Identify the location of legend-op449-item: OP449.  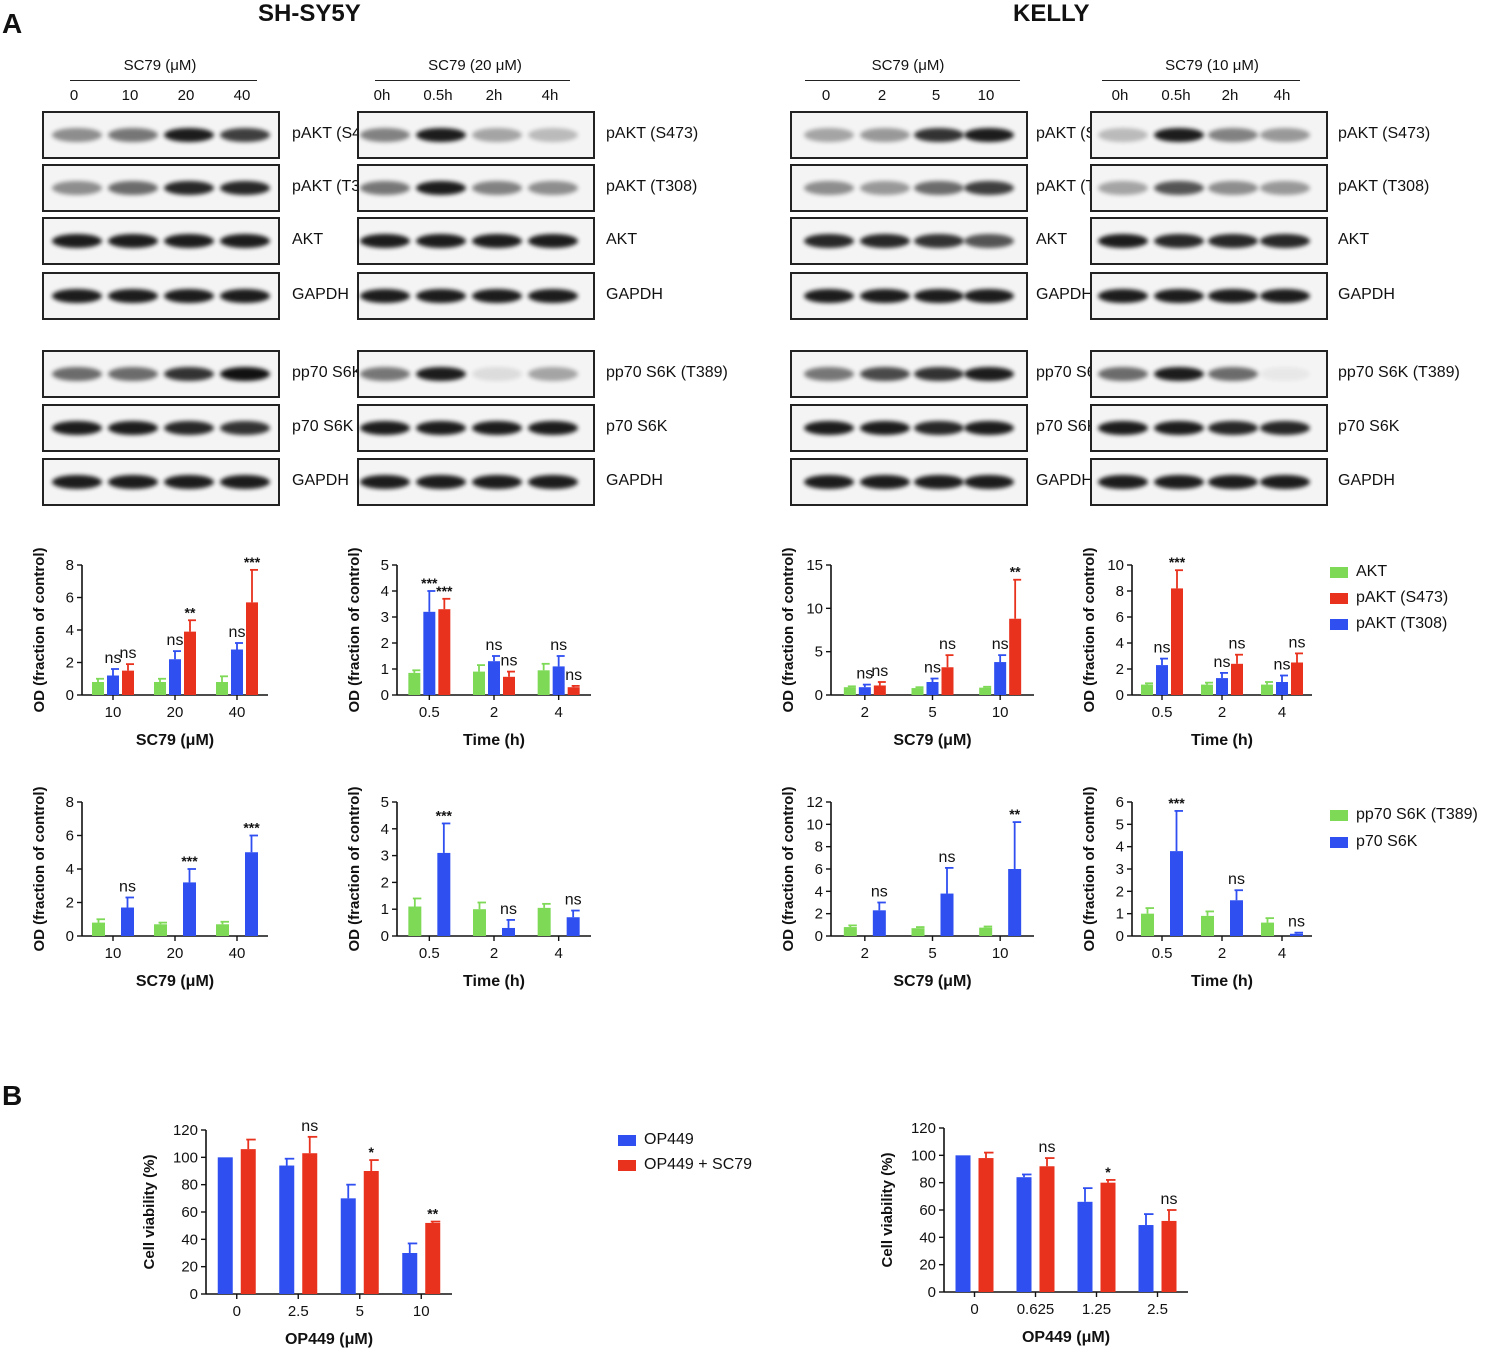
(656, 1140).